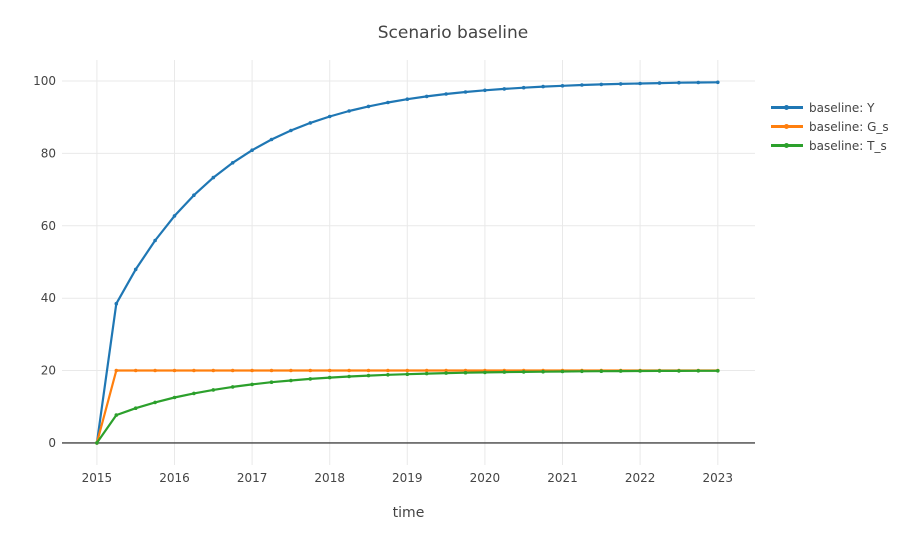 This screenshot has width=906, height=536. Describe the element at coordinates (718, 478) in the screenshot. I see `x-tick-label: 2023` at that location.